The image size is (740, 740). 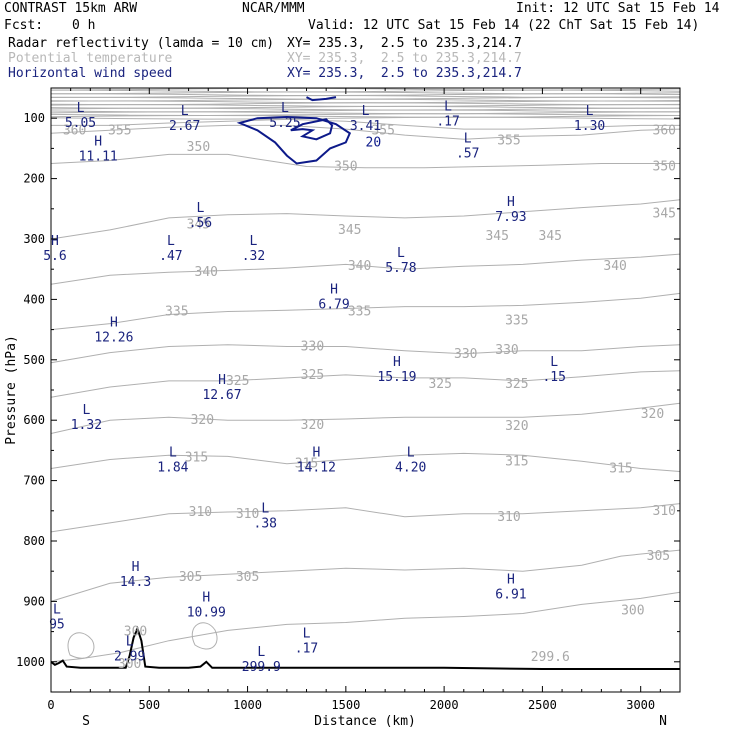 What do you see at coordinates (467, 153) in the screenshot?
I see `wind-extremum-value: .57` at bounding box center [467, 153].